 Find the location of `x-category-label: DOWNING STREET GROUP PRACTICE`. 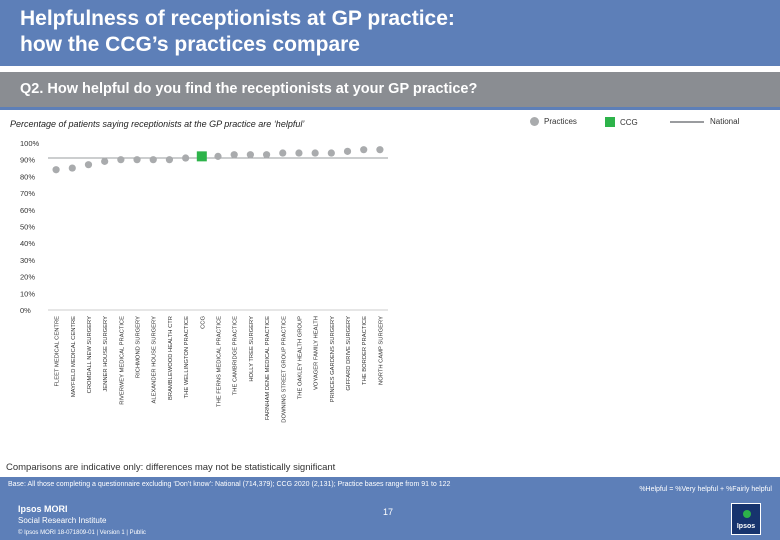

x-category-label: DOWNING STREET GROUP PRACTICE is located at coordinates (284, 369).